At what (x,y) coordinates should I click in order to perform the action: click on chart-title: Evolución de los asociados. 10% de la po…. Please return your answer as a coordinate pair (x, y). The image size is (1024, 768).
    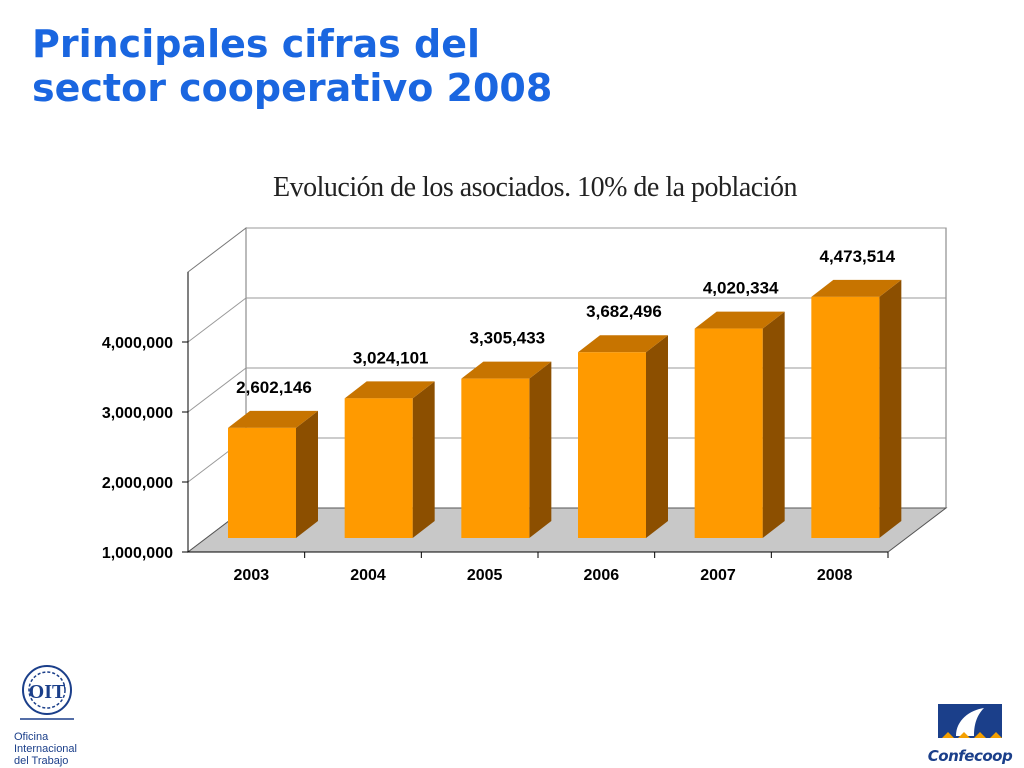
    Looking at the image, I should click on (535, 187).